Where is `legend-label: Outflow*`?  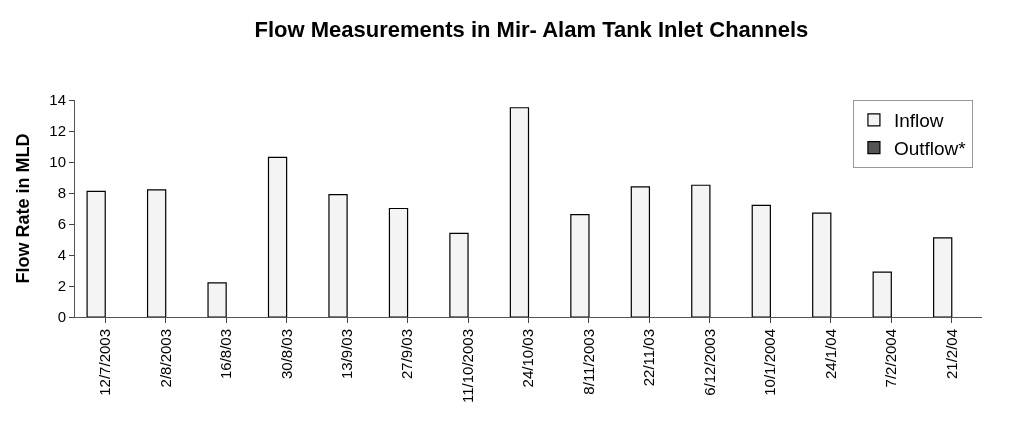 legend-label: Outflow* is located at coordinates (930, 148).